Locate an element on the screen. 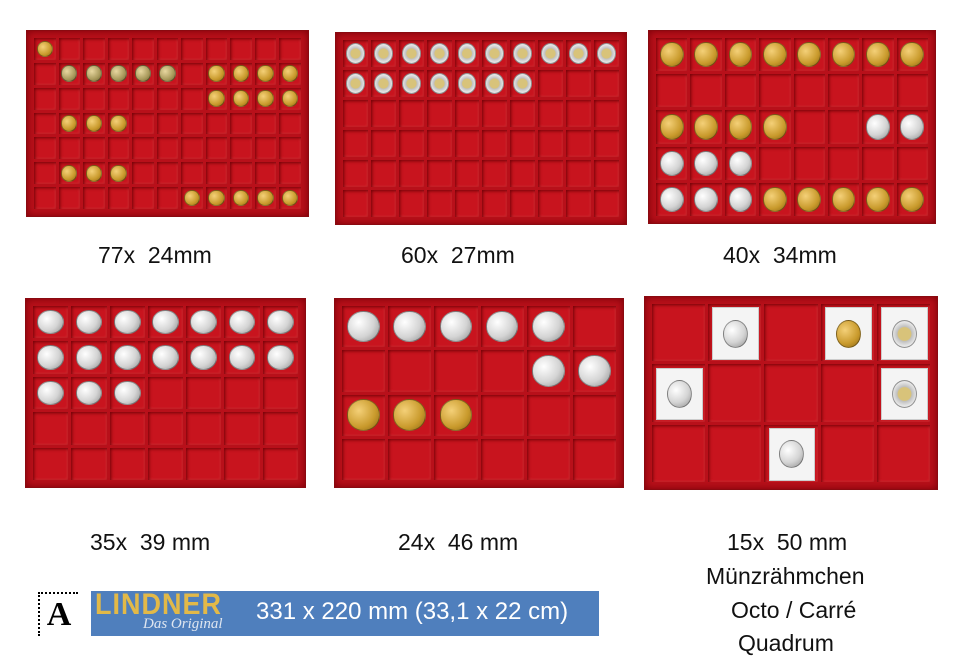  tray-35x39 is located at coordinates (165, 393).